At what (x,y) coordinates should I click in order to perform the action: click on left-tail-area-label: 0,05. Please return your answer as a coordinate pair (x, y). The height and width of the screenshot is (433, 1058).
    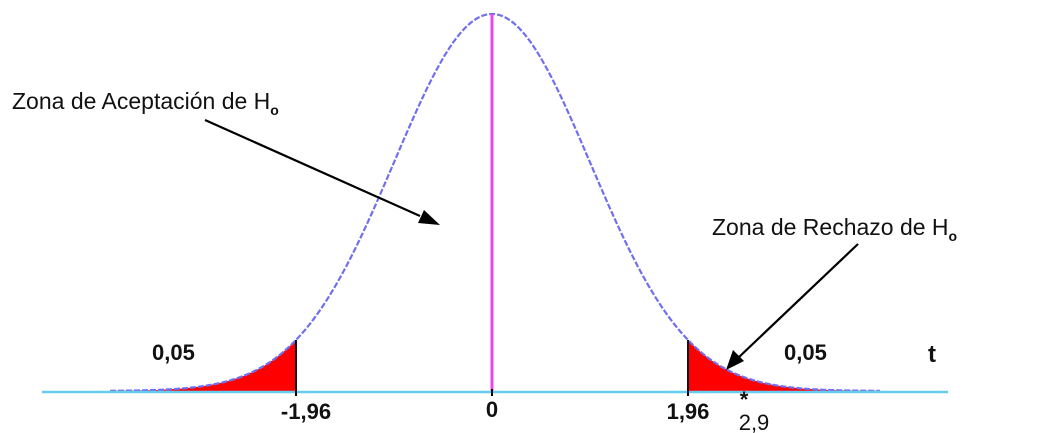
    Looking at the image, I should click on (173, 352).